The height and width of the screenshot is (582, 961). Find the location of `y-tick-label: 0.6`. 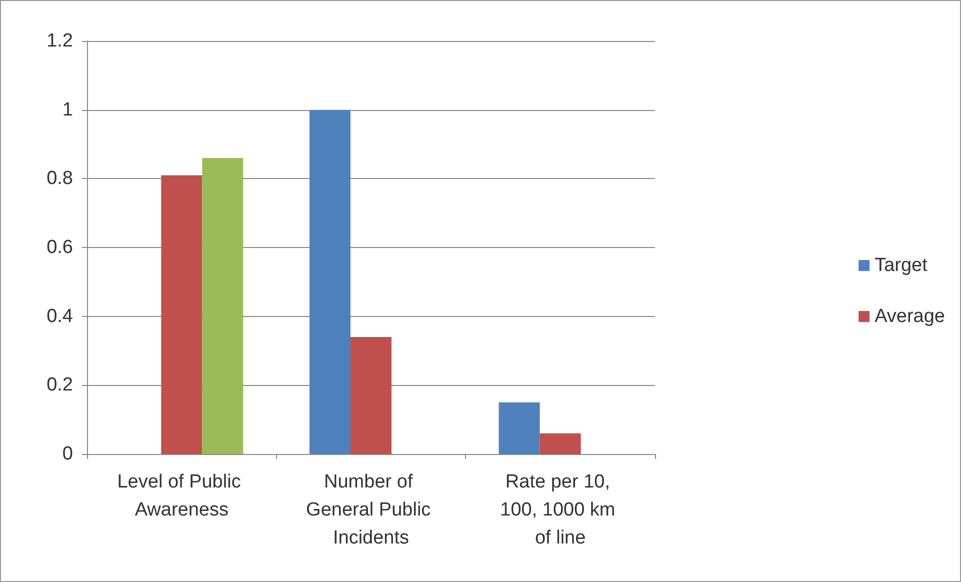

y-tick-label: 0.6 is located at coordinates (59, 247).